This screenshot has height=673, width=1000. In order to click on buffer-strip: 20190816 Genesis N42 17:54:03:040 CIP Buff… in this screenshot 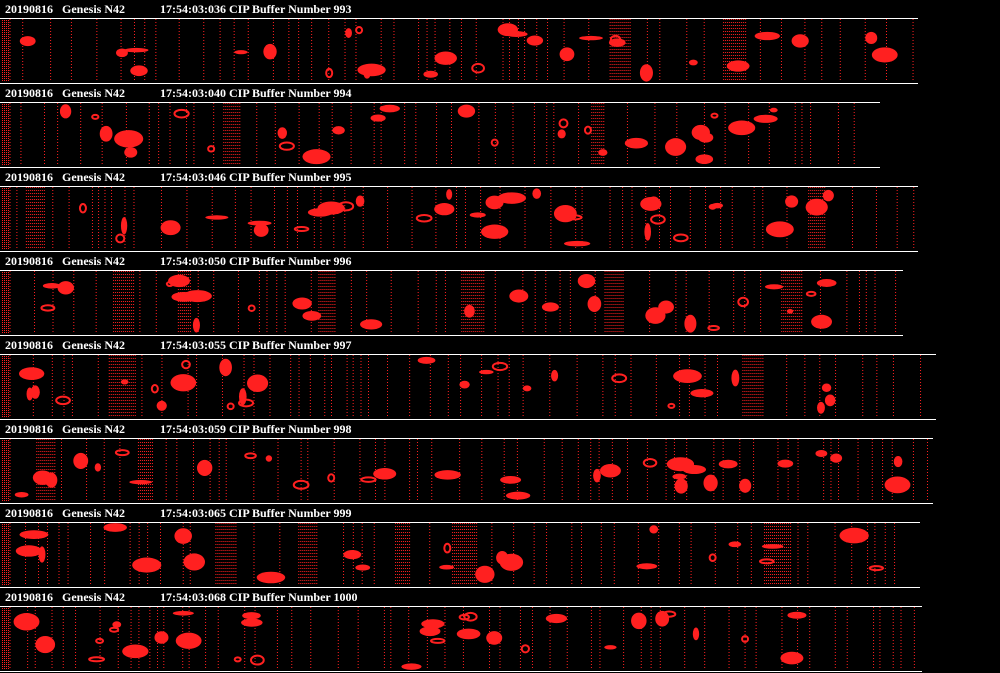, I will do `click(440, 127)`.